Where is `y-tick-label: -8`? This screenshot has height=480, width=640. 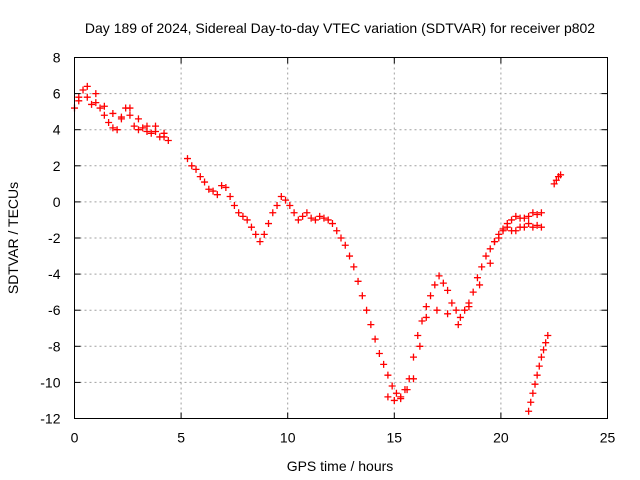
y-tick-label: -8 is located at coordinates (54, 346).